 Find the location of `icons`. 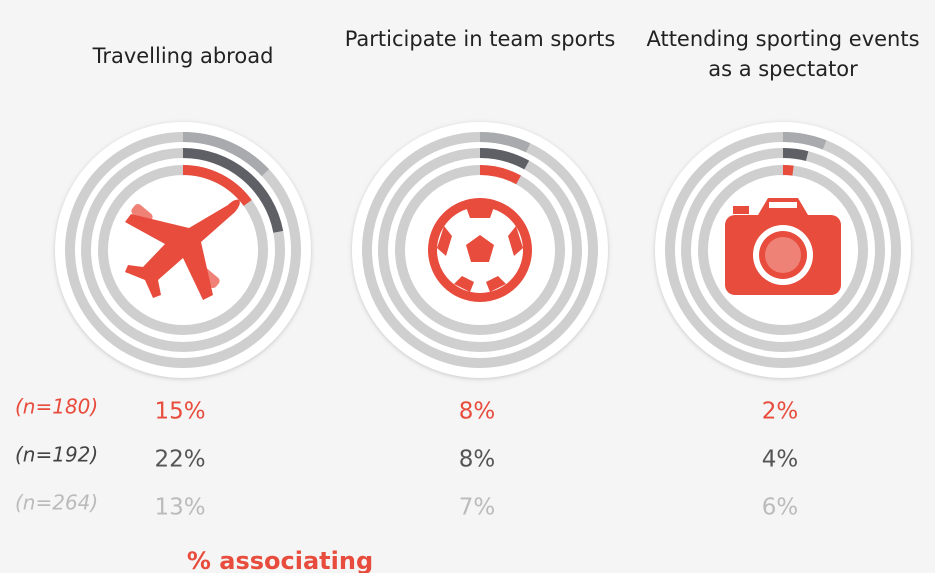

icons is located at coordinates (483, 250).